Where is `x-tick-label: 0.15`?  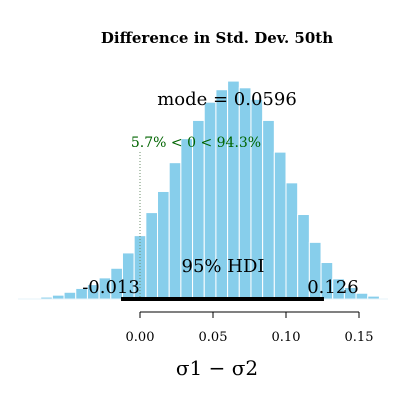 x-tick-label: 0.15 is located at coordinates (359, 337).